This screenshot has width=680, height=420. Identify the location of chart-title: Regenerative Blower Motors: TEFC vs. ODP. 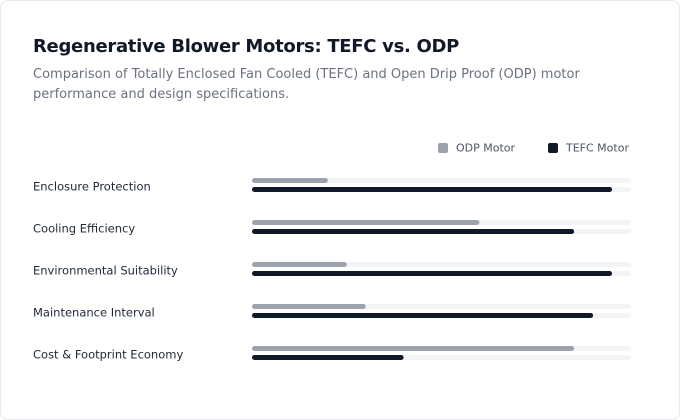
(246, 46).